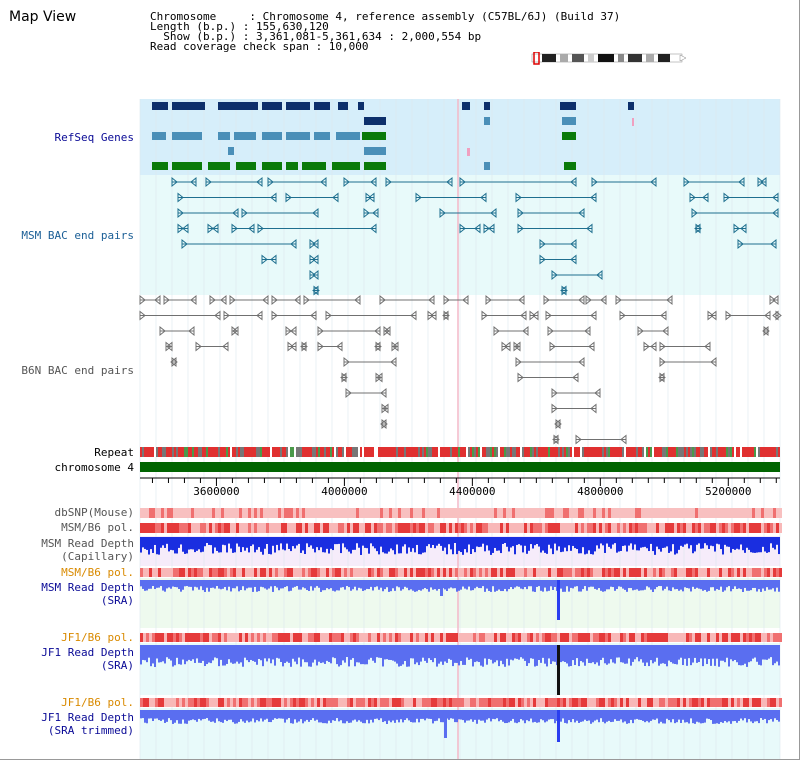  What do you see at coordinates (114, 452) in the screenshot?
I see `track-label-repeat: Repeat` at bounding box center [114, 452].